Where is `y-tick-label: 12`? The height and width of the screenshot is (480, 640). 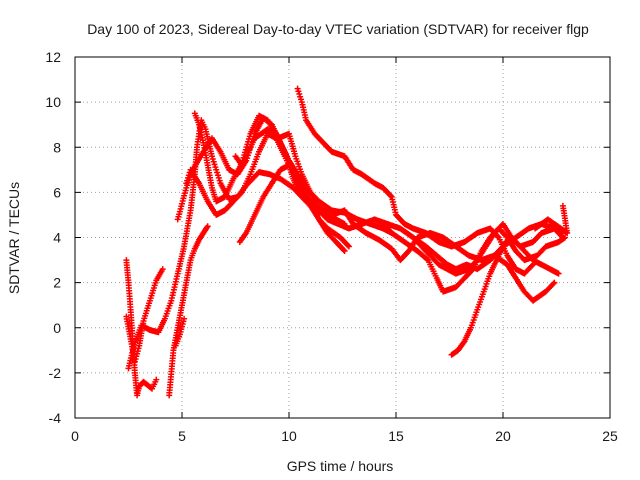 y-tick-label: 12 is located at coordinates (53, 57).